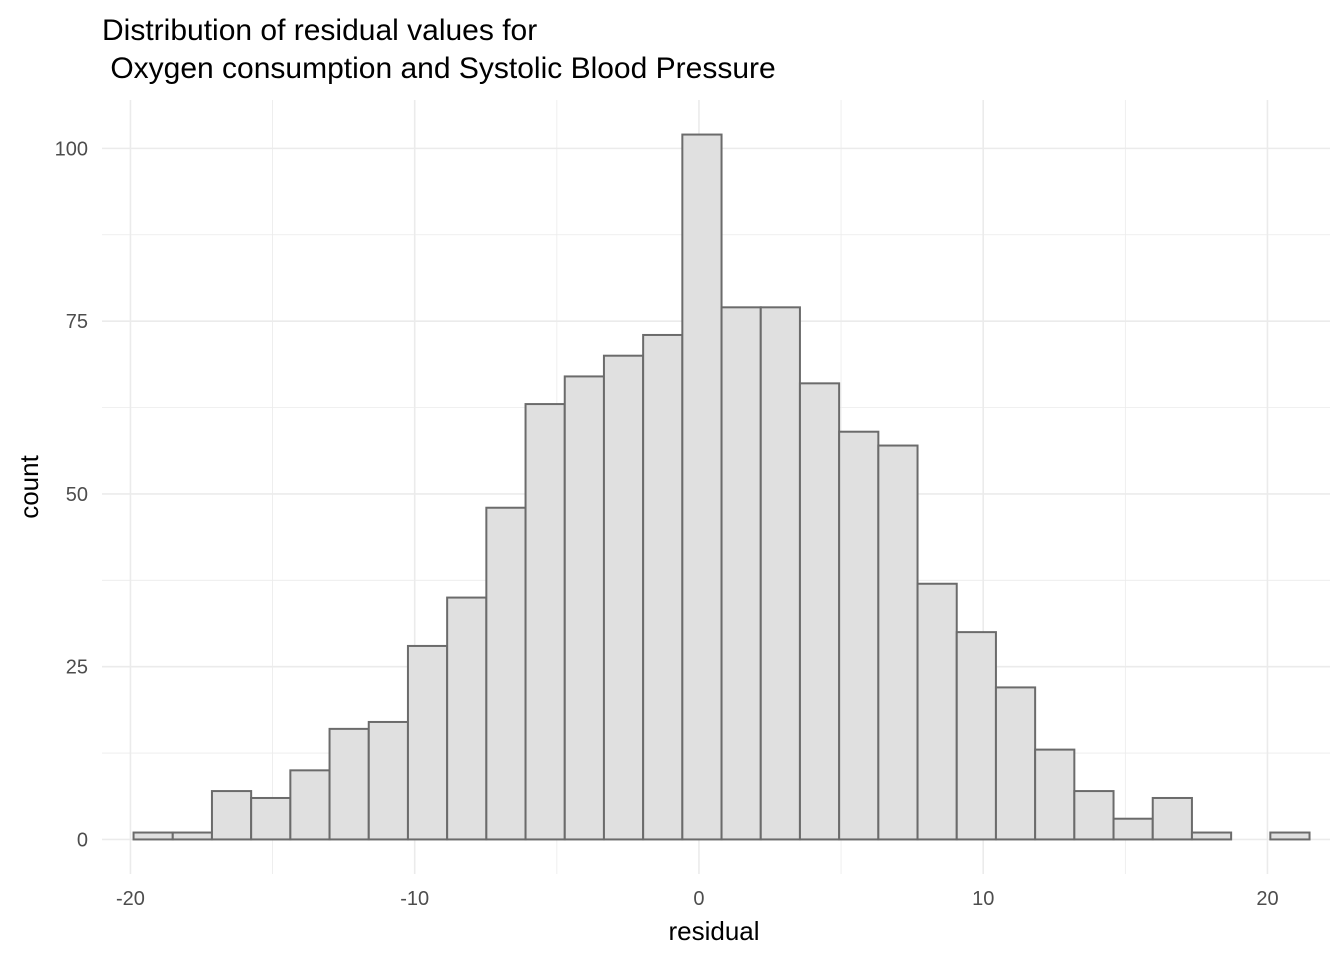 The width and height of the screenshot is (1344, 960). I want to click on y-axis-ticks: 0 25 50 75 100, so click(71, 494).